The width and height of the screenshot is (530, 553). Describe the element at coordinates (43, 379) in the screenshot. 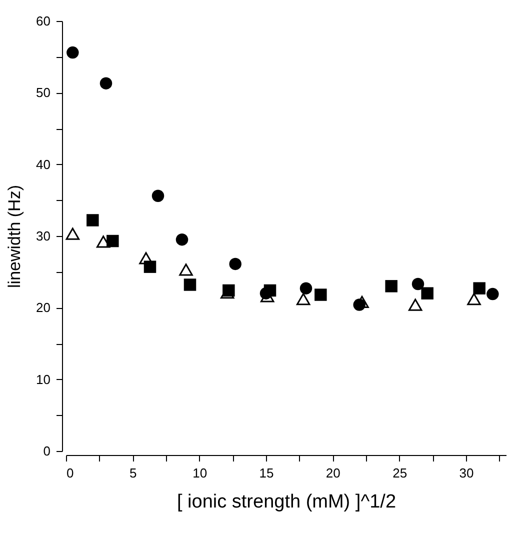

I see `y-tick-label: 10` at that location.